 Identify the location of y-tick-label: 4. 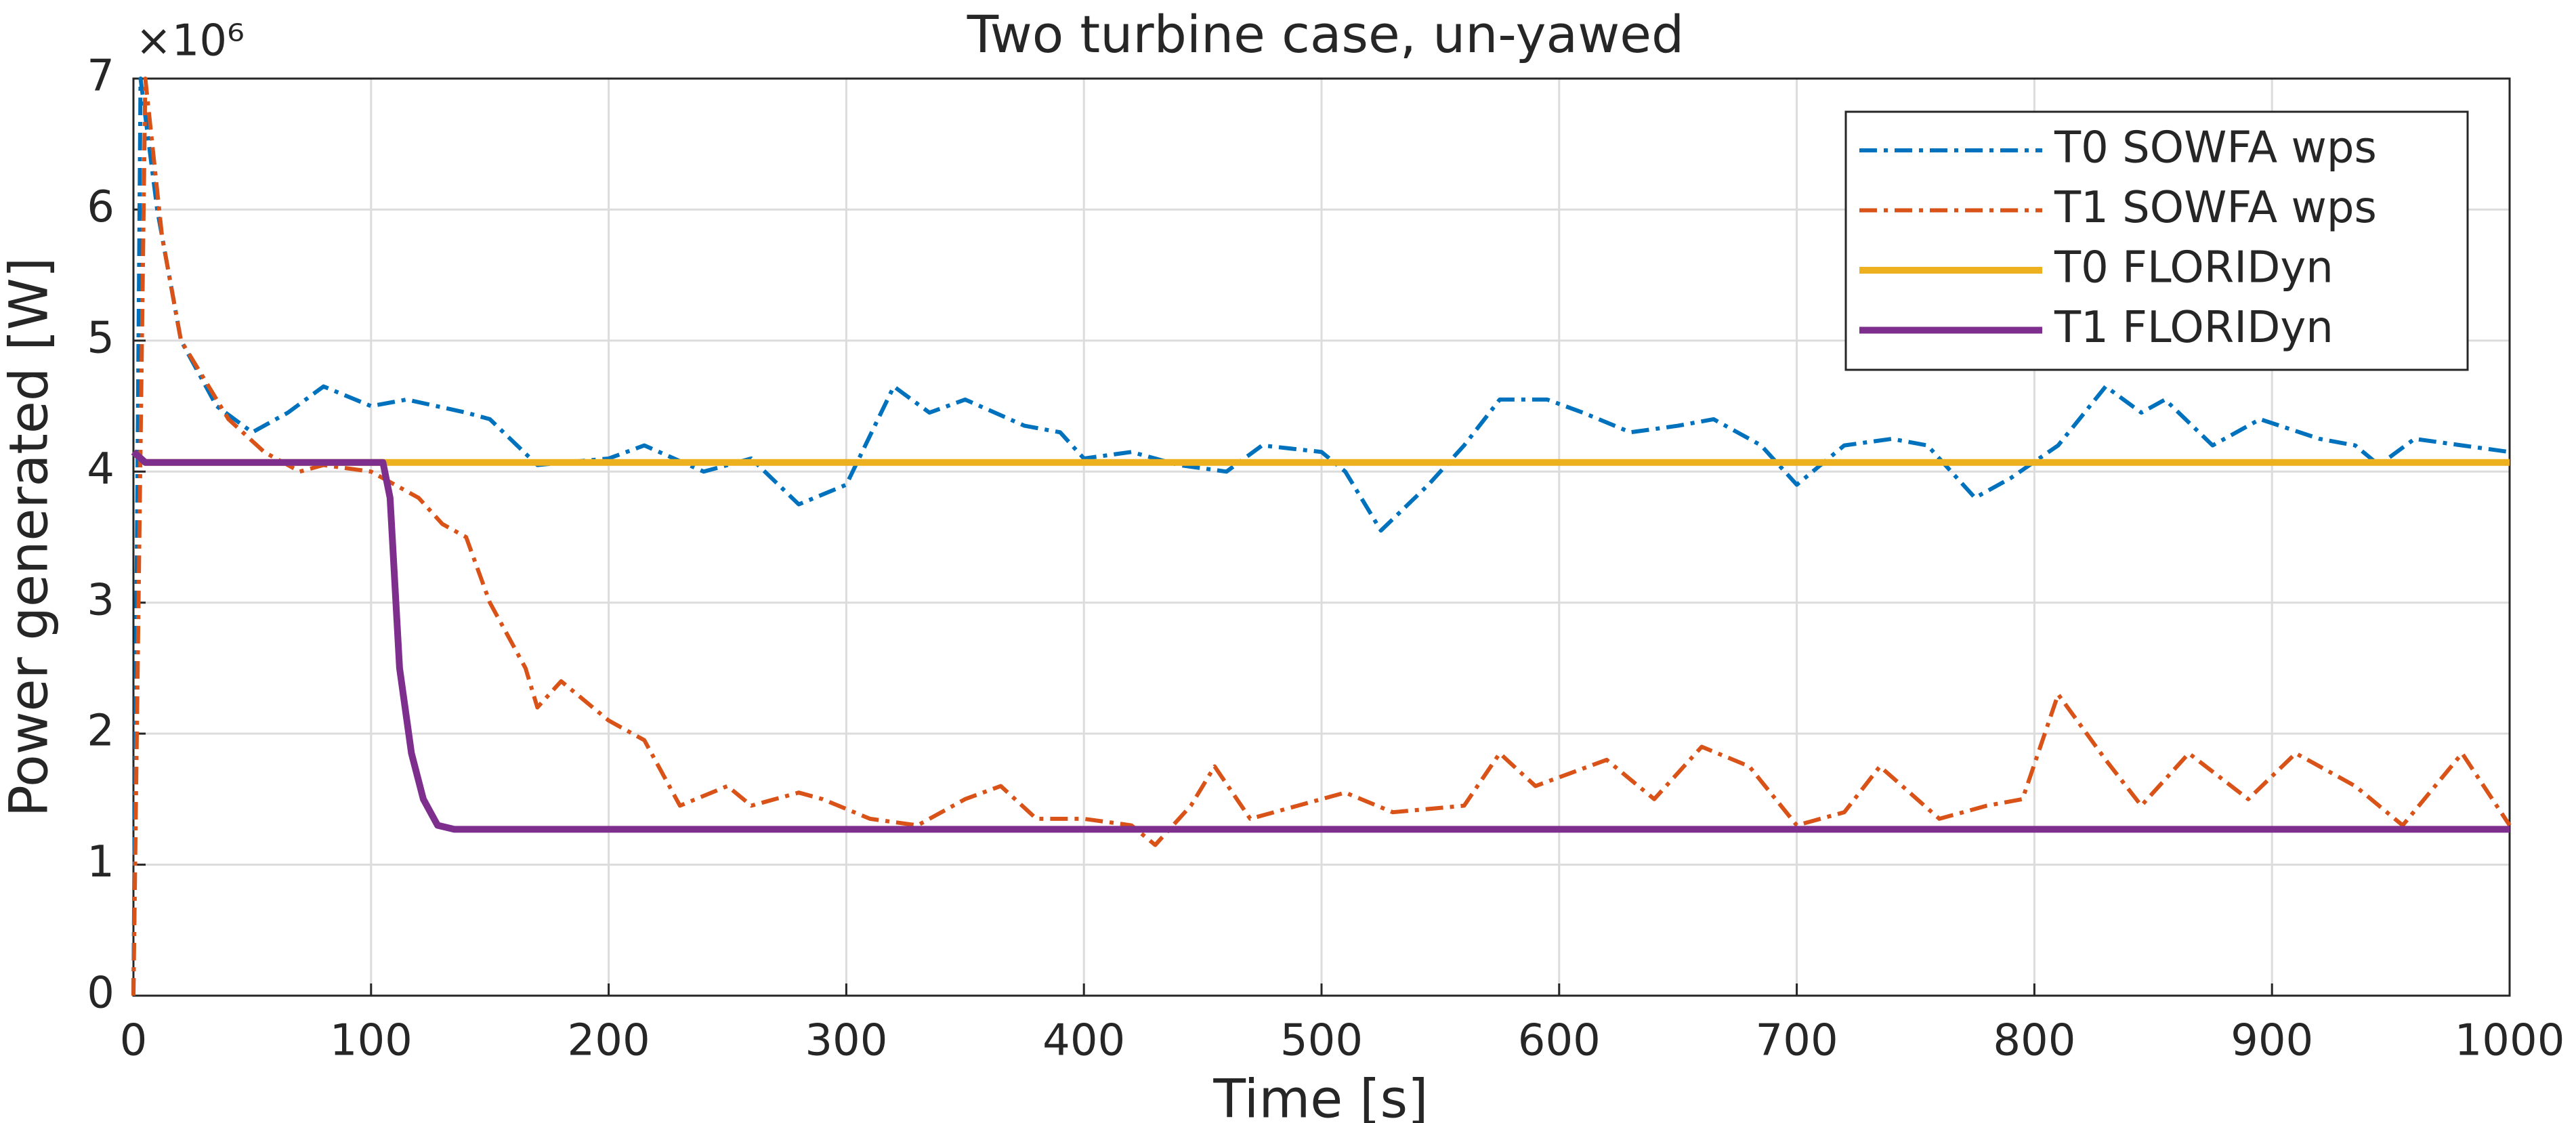
(100, 469).